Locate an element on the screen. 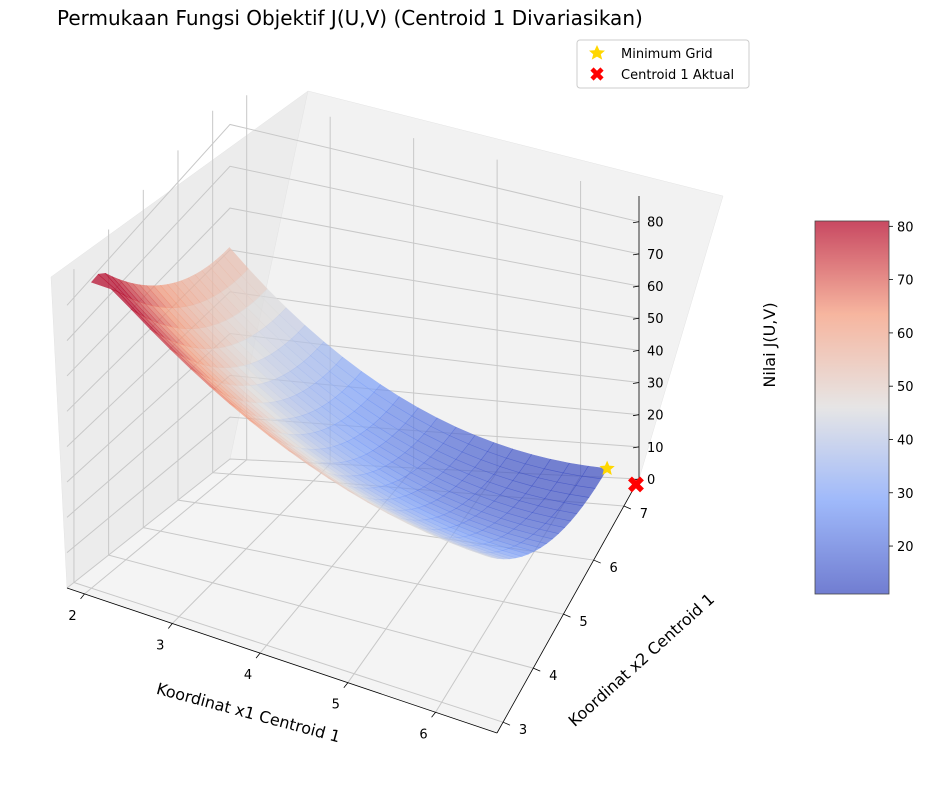 Image resolution: width=926 pixels, height=790 pixels. legend-item-centroid-aktual: Centroid 1 Aktual is located at coordinates (677, 75).